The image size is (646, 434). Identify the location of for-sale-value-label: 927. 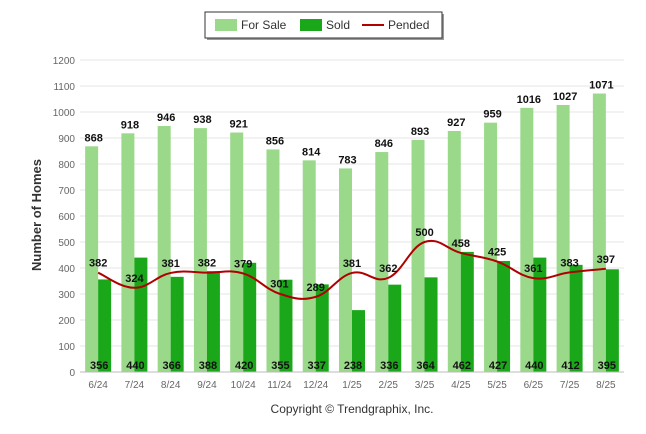
(456, 123).